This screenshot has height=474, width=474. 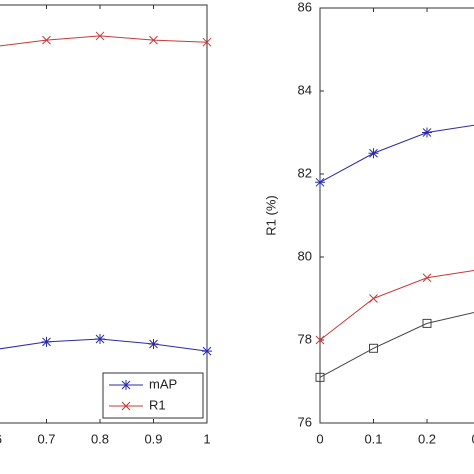 I want to click on y-tick-label: 86, so click(x=305, y=7).